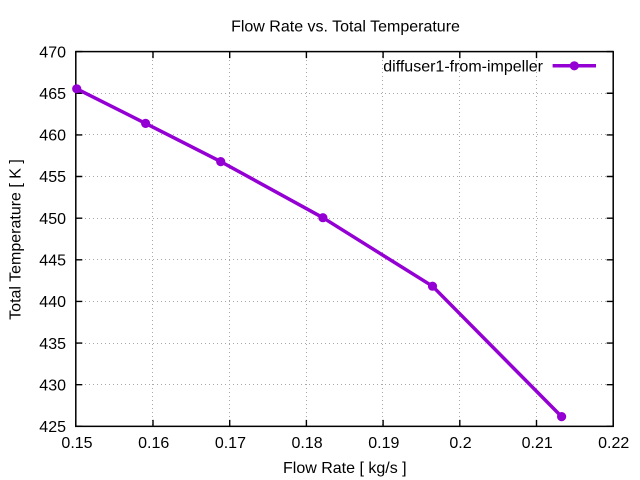  I want to click on svg-text: 0.22, so click(613, 443).